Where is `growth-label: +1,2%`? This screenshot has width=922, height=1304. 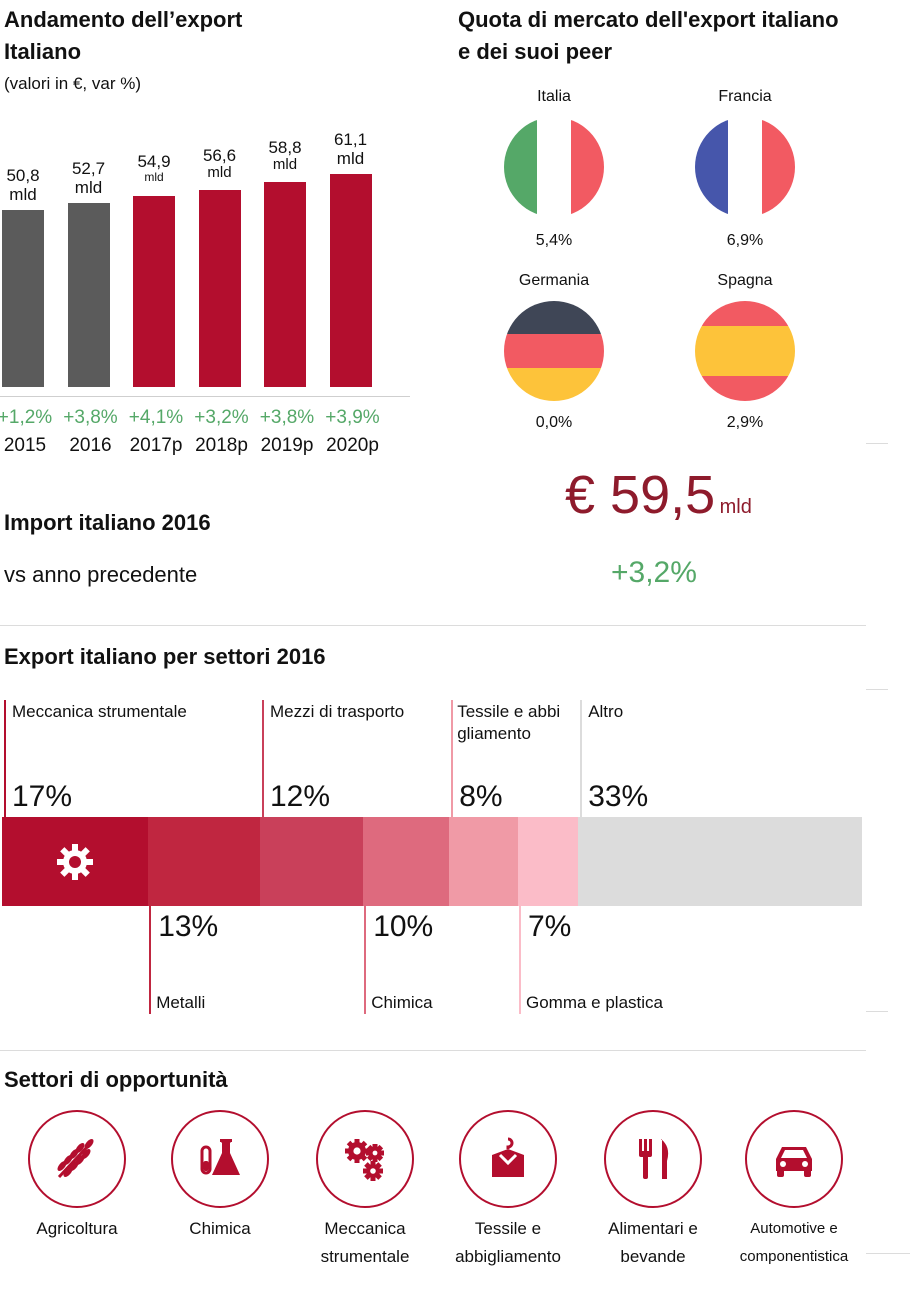 growth-label: +1,2% is located at coordinates (26, 417).